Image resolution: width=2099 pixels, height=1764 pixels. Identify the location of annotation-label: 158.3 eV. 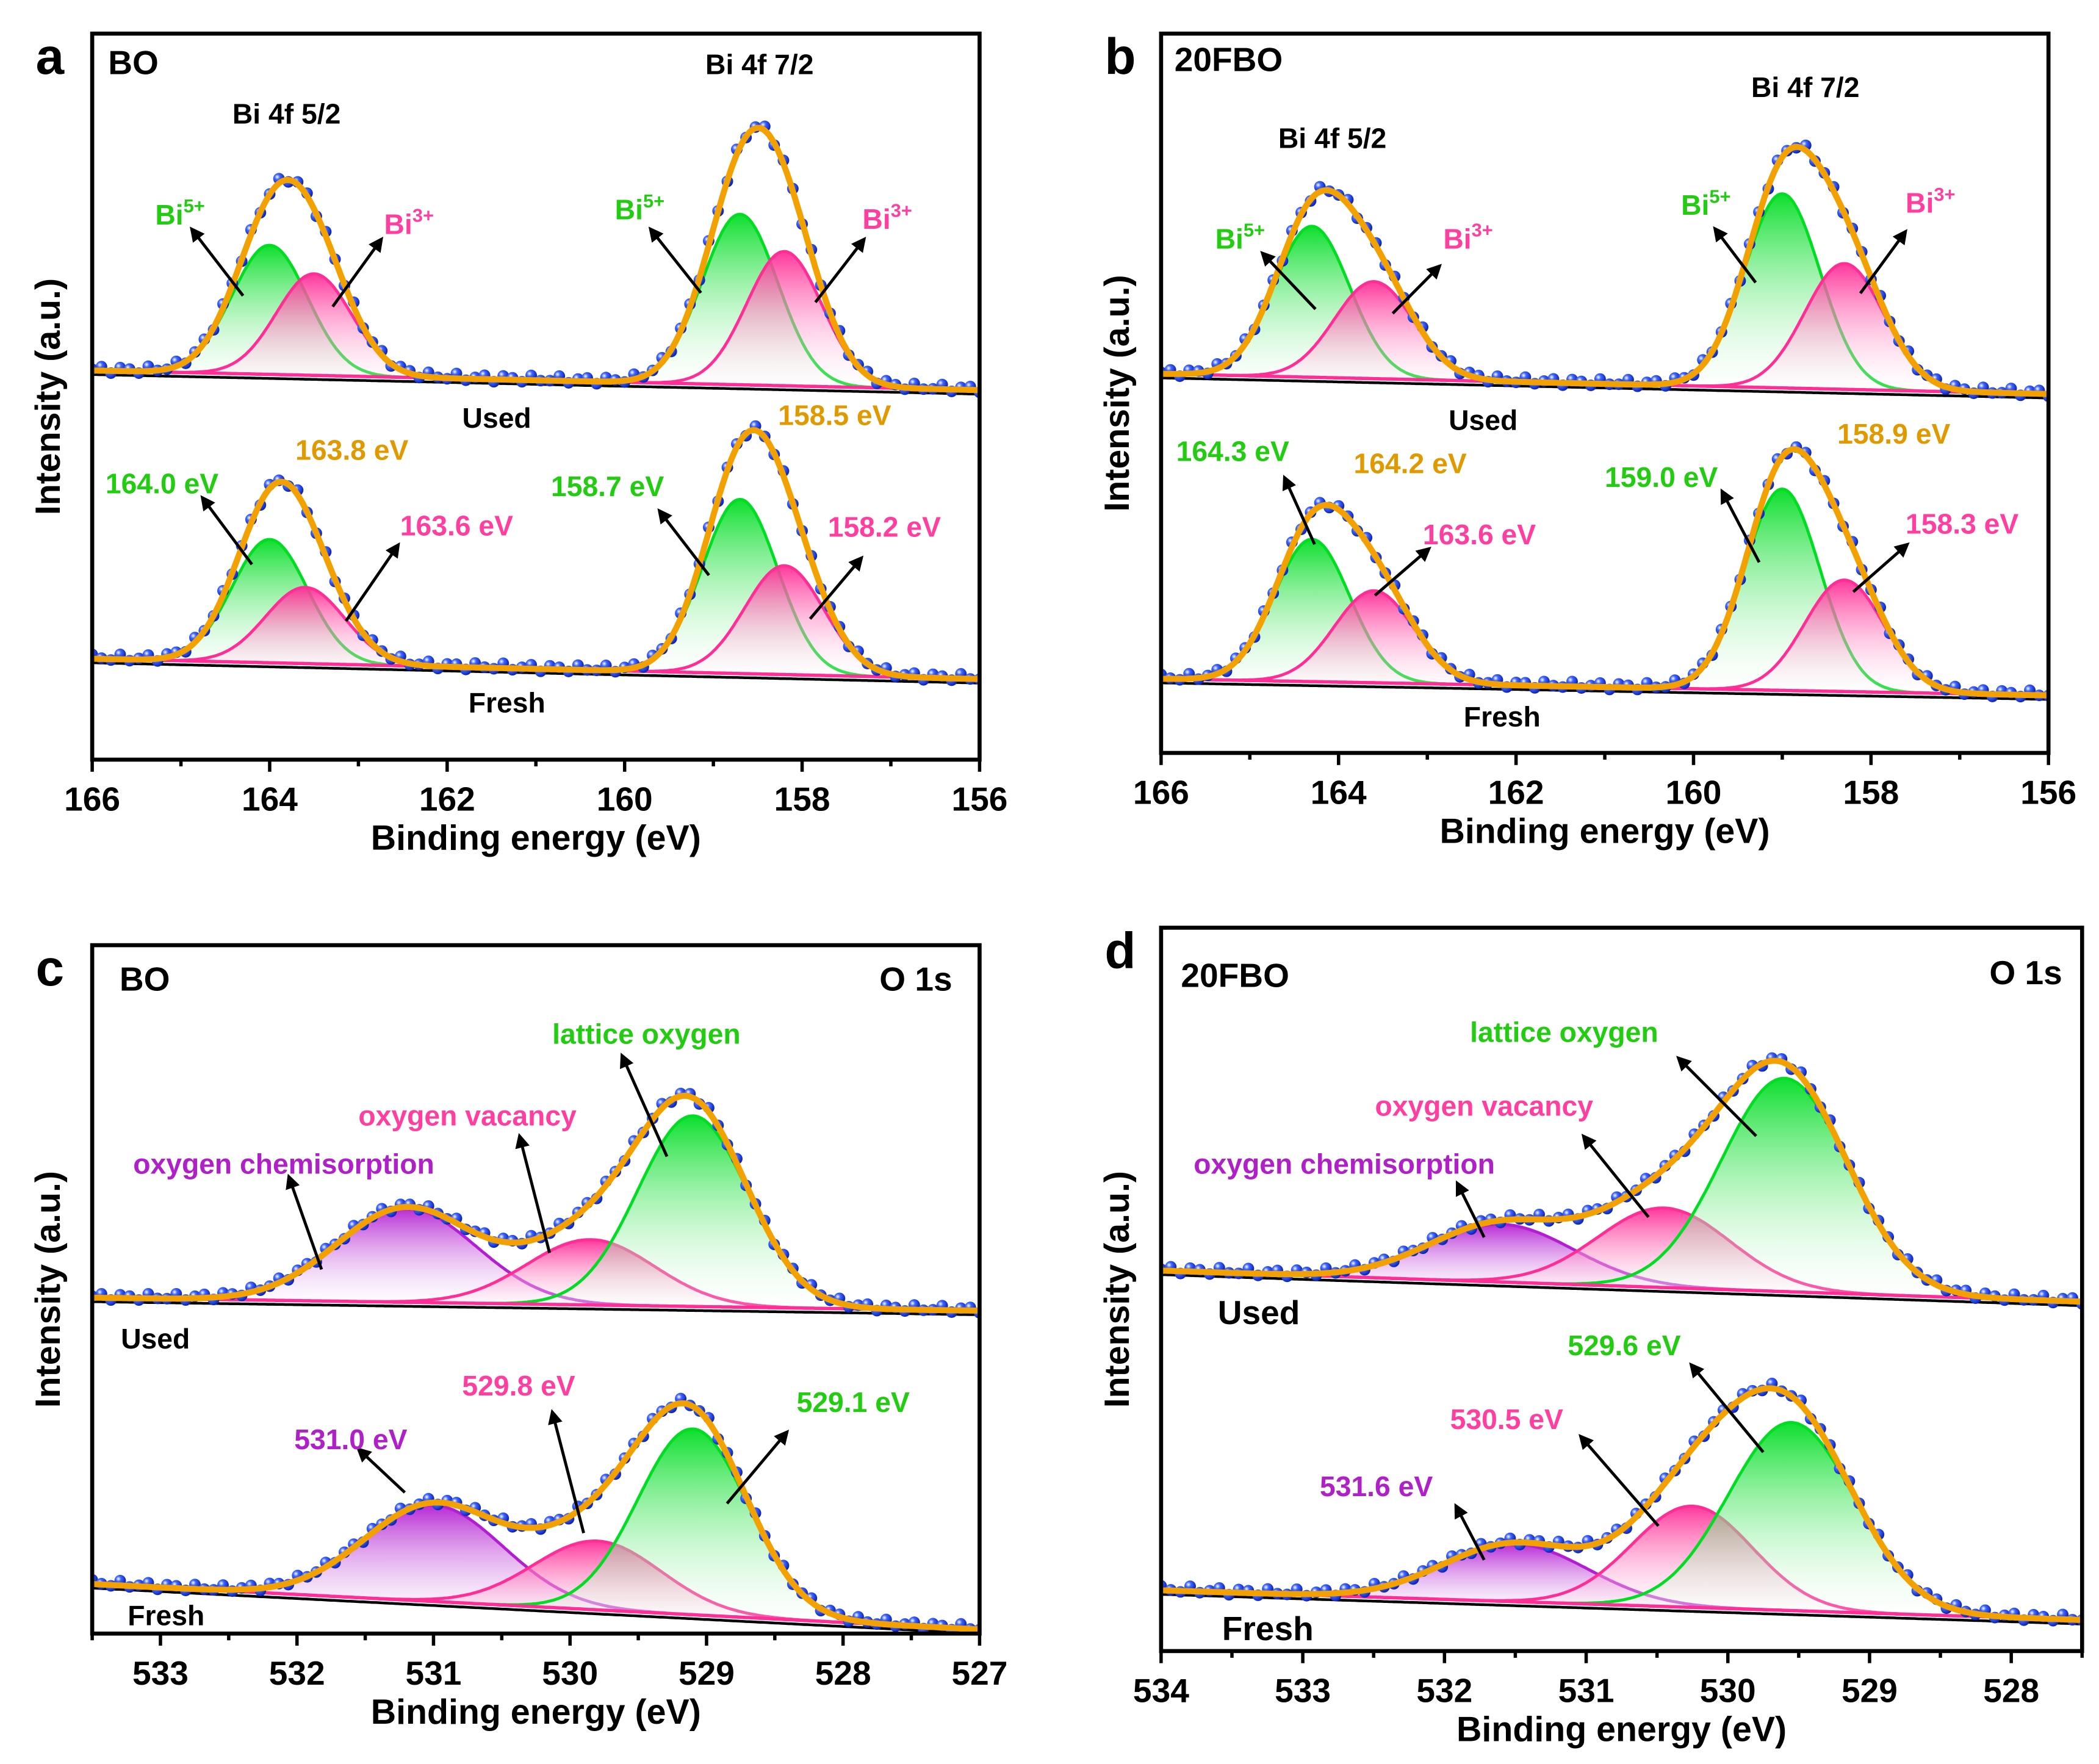
(1962, 523).